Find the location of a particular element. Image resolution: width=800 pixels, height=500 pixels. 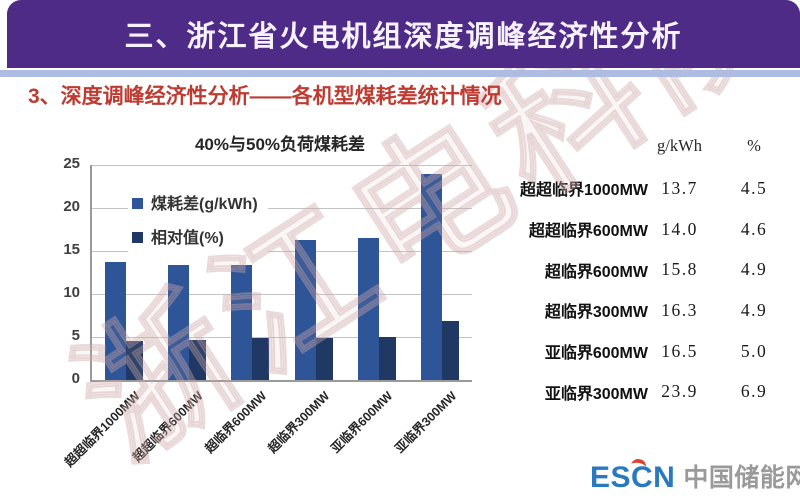

category-label: 亚临界600MW is located at coordinates (362, 422).